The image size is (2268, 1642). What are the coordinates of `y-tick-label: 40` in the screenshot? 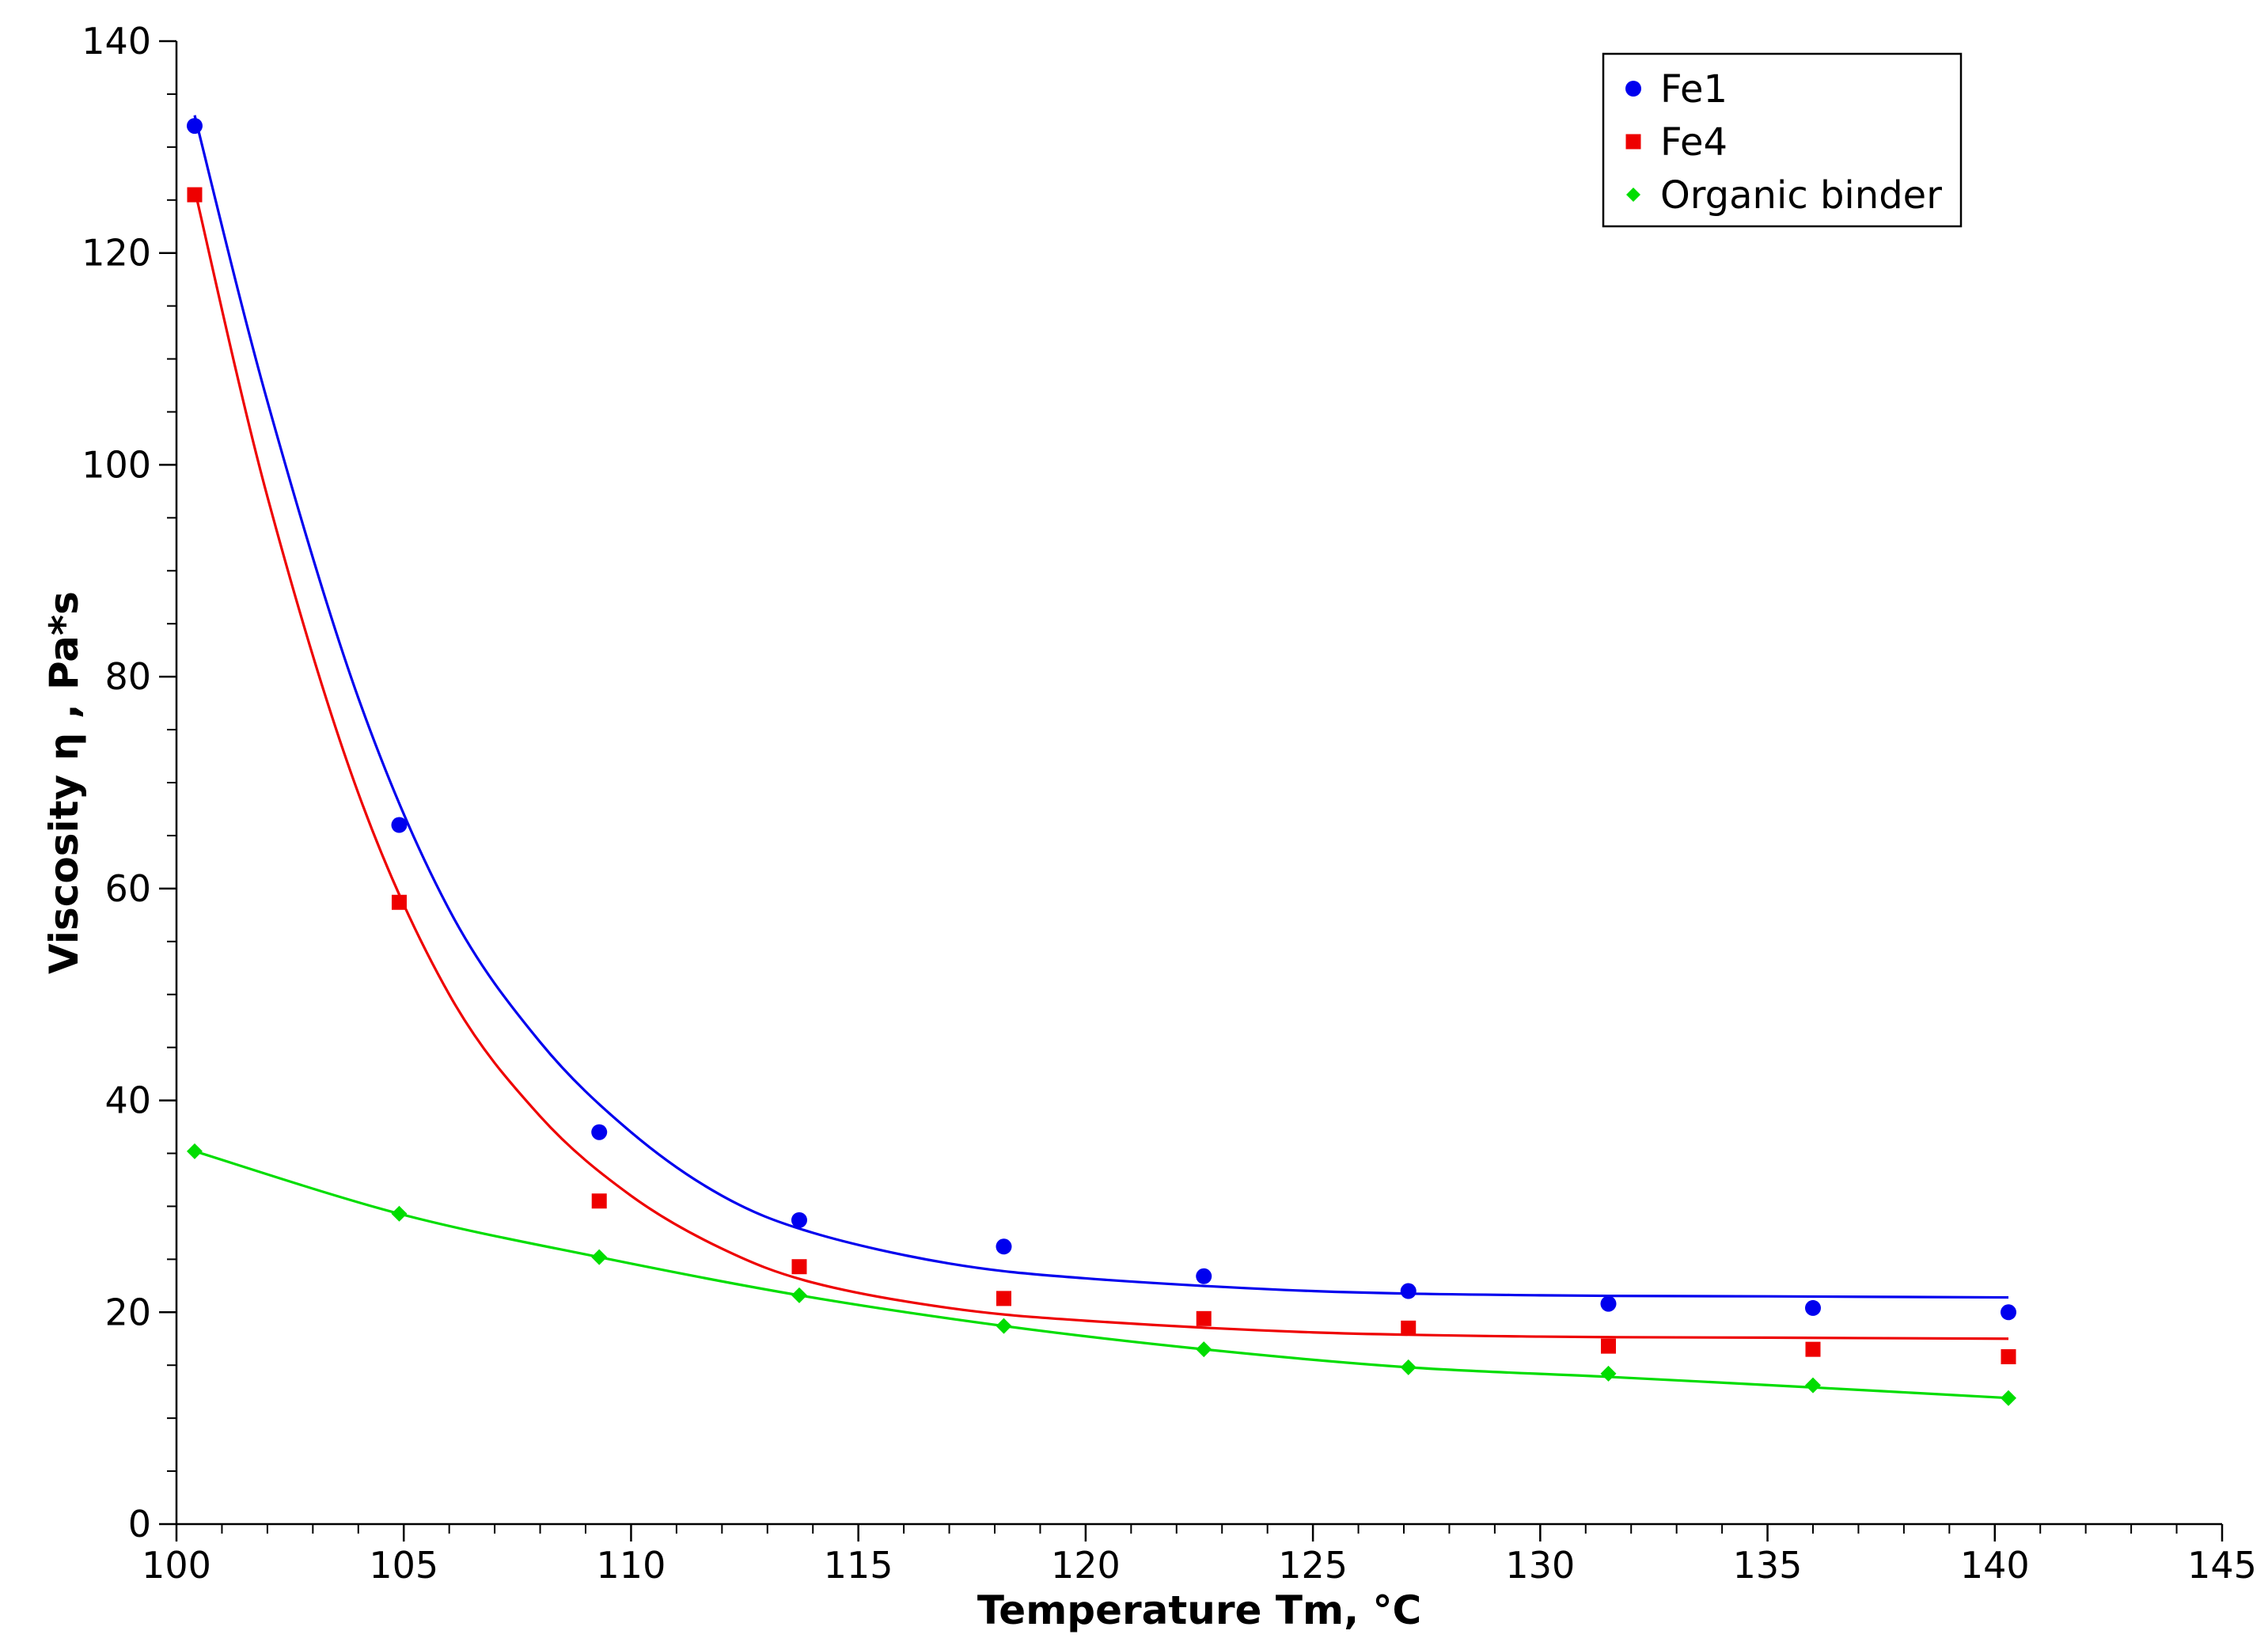 It's located at (127, 1100).